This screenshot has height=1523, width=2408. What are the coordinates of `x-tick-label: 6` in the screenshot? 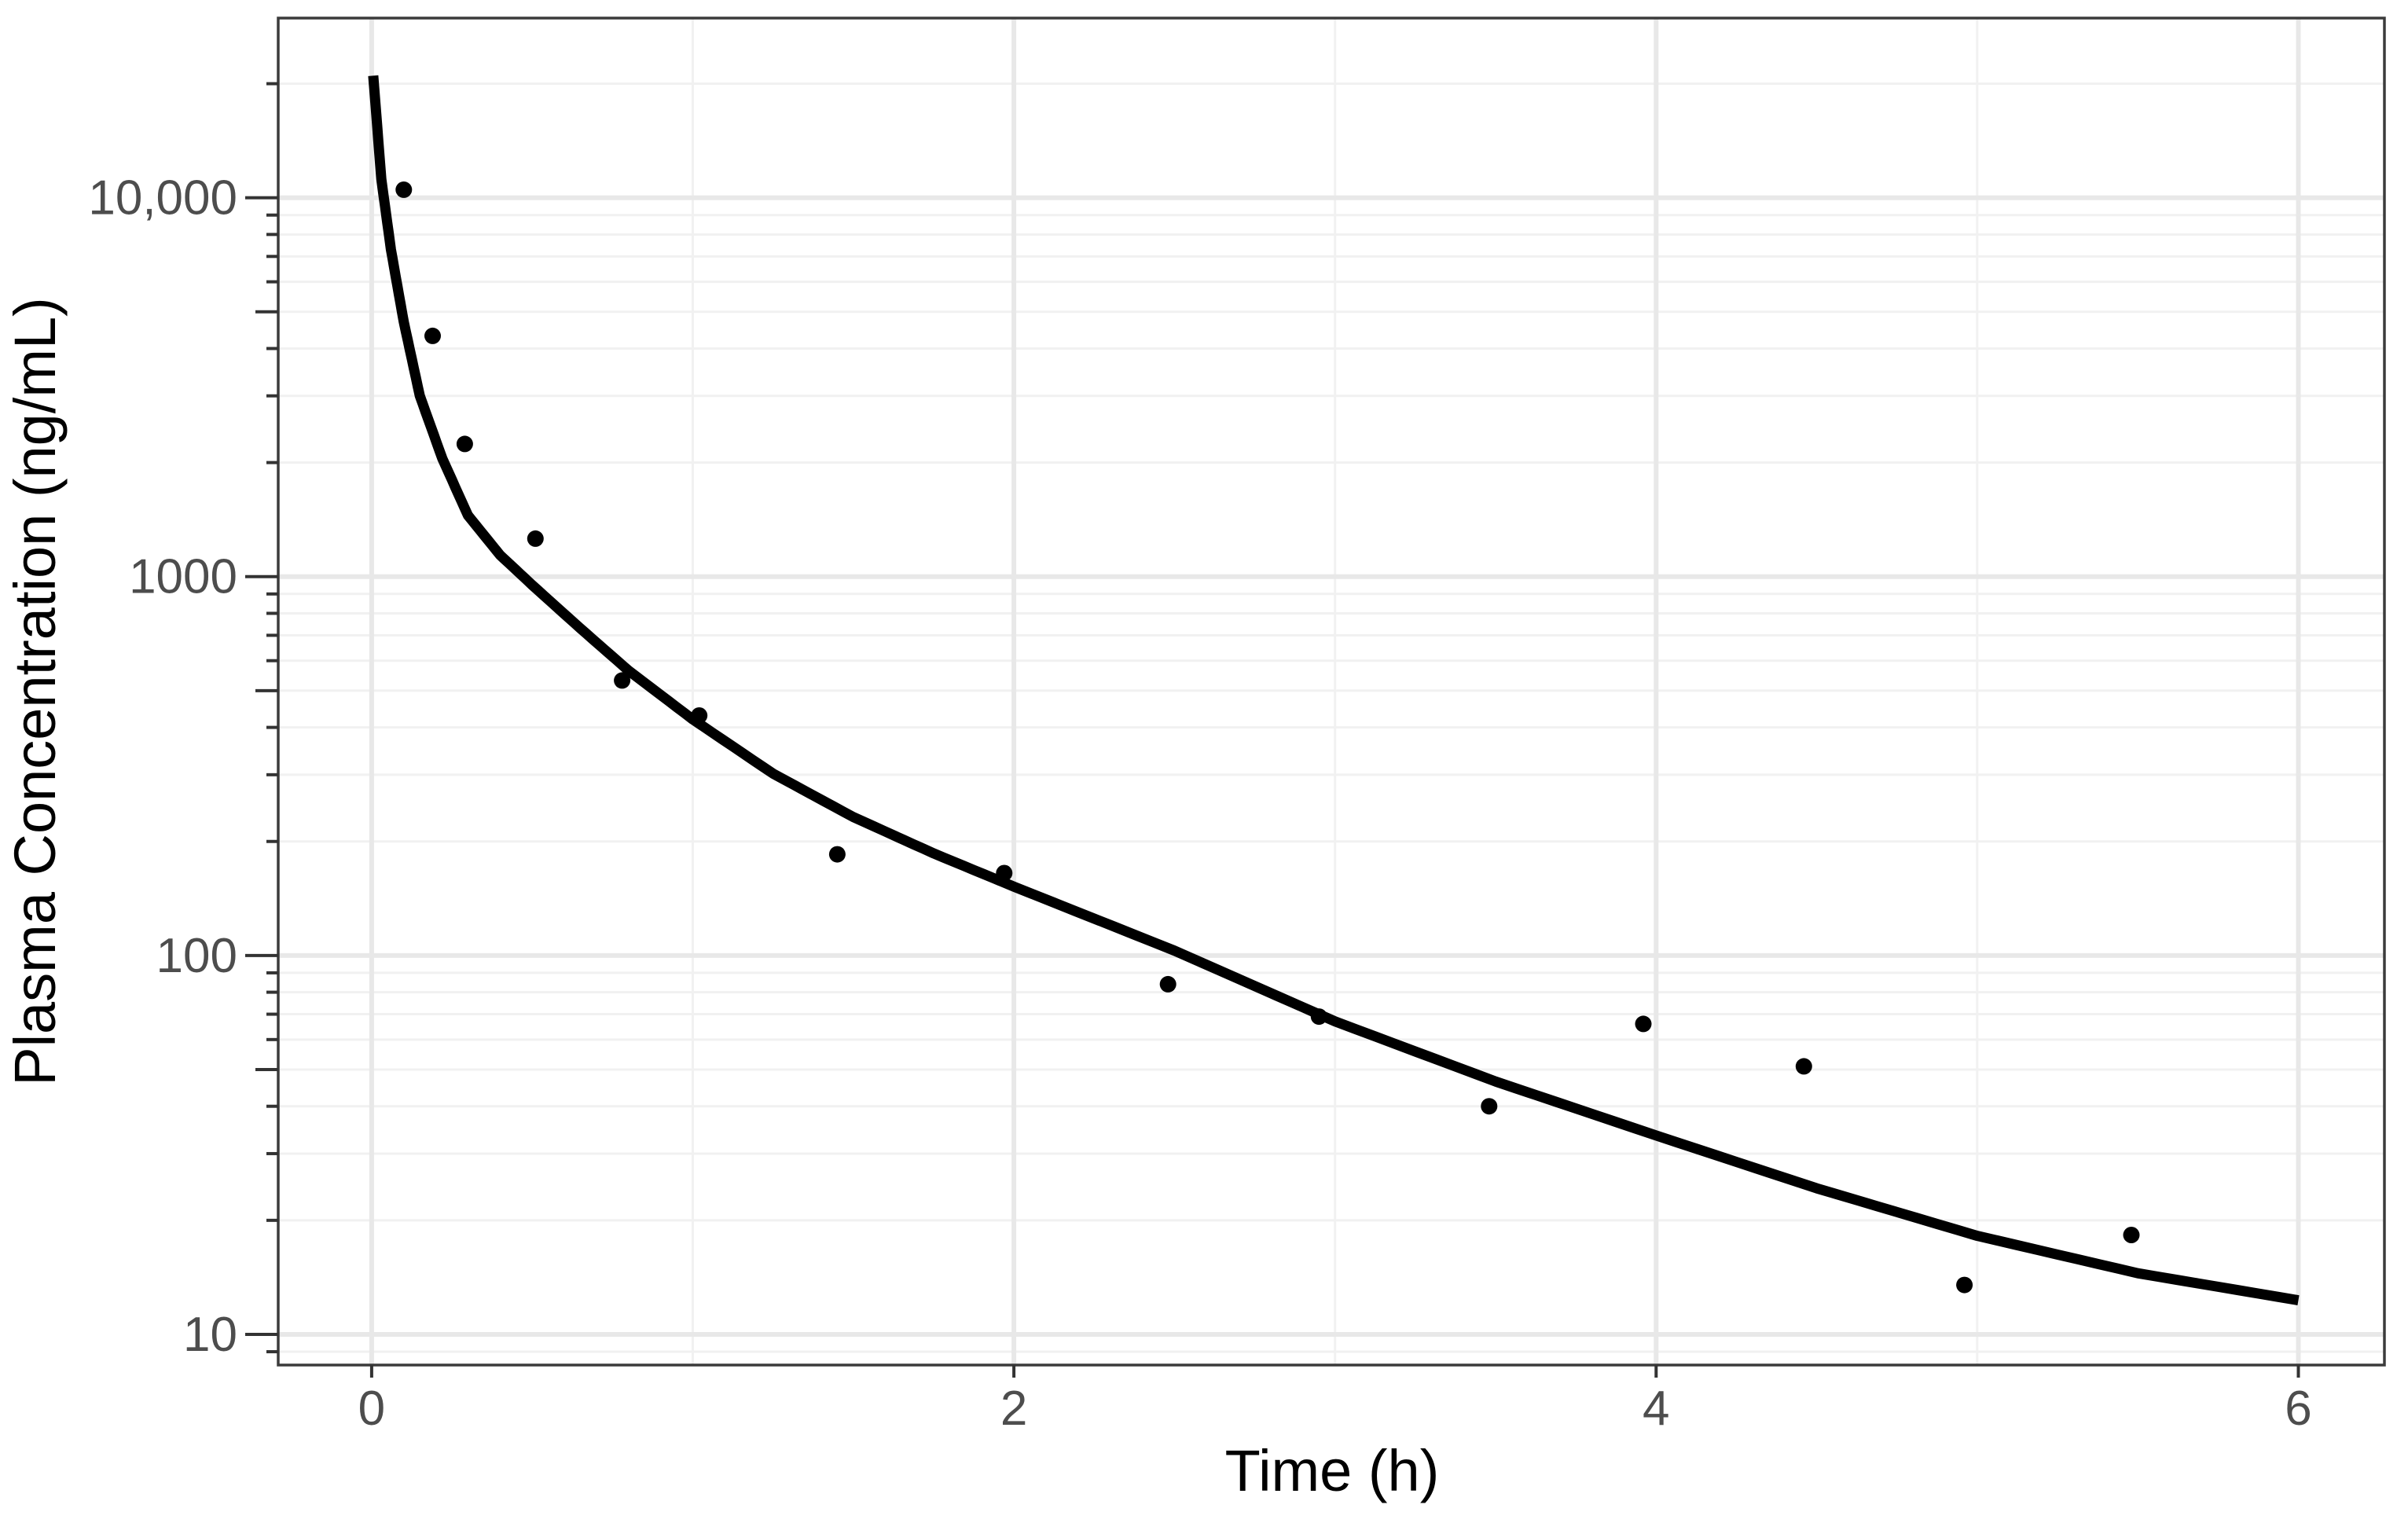 It's located at (2298, 1409).